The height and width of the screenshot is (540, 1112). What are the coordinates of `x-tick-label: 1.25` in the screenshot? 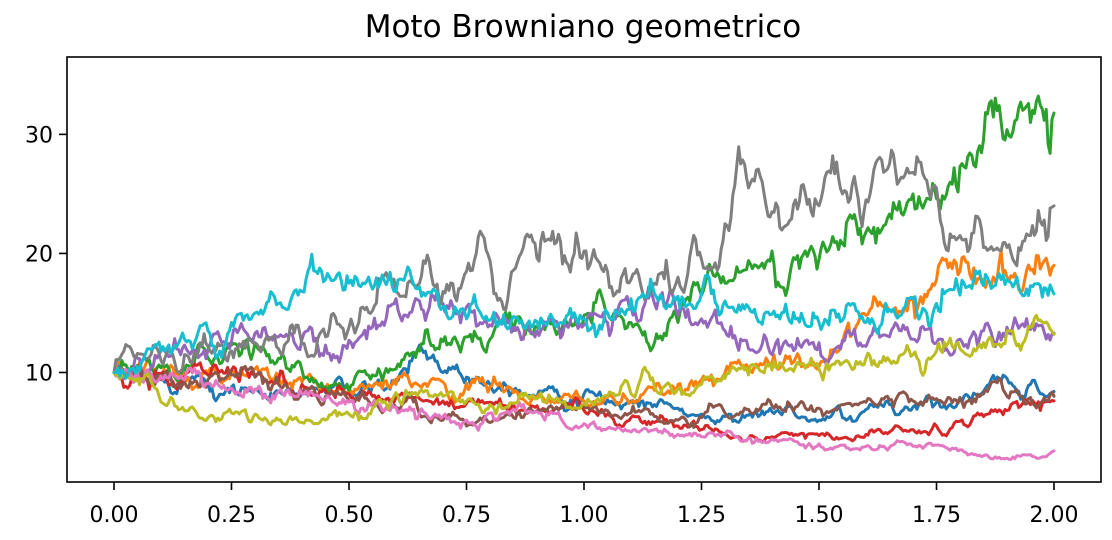 It's located at (701, 515).